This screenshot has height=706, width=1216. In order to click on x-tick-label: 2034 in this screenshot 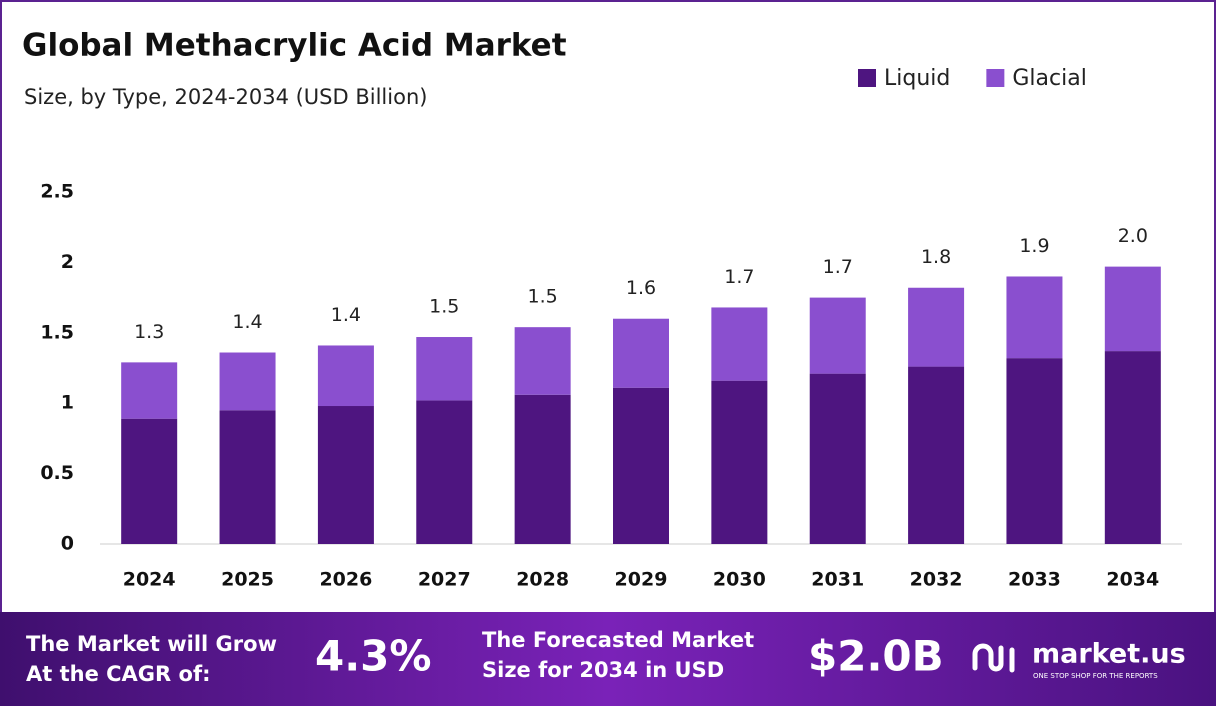, I will do `click(1132, 580)`.